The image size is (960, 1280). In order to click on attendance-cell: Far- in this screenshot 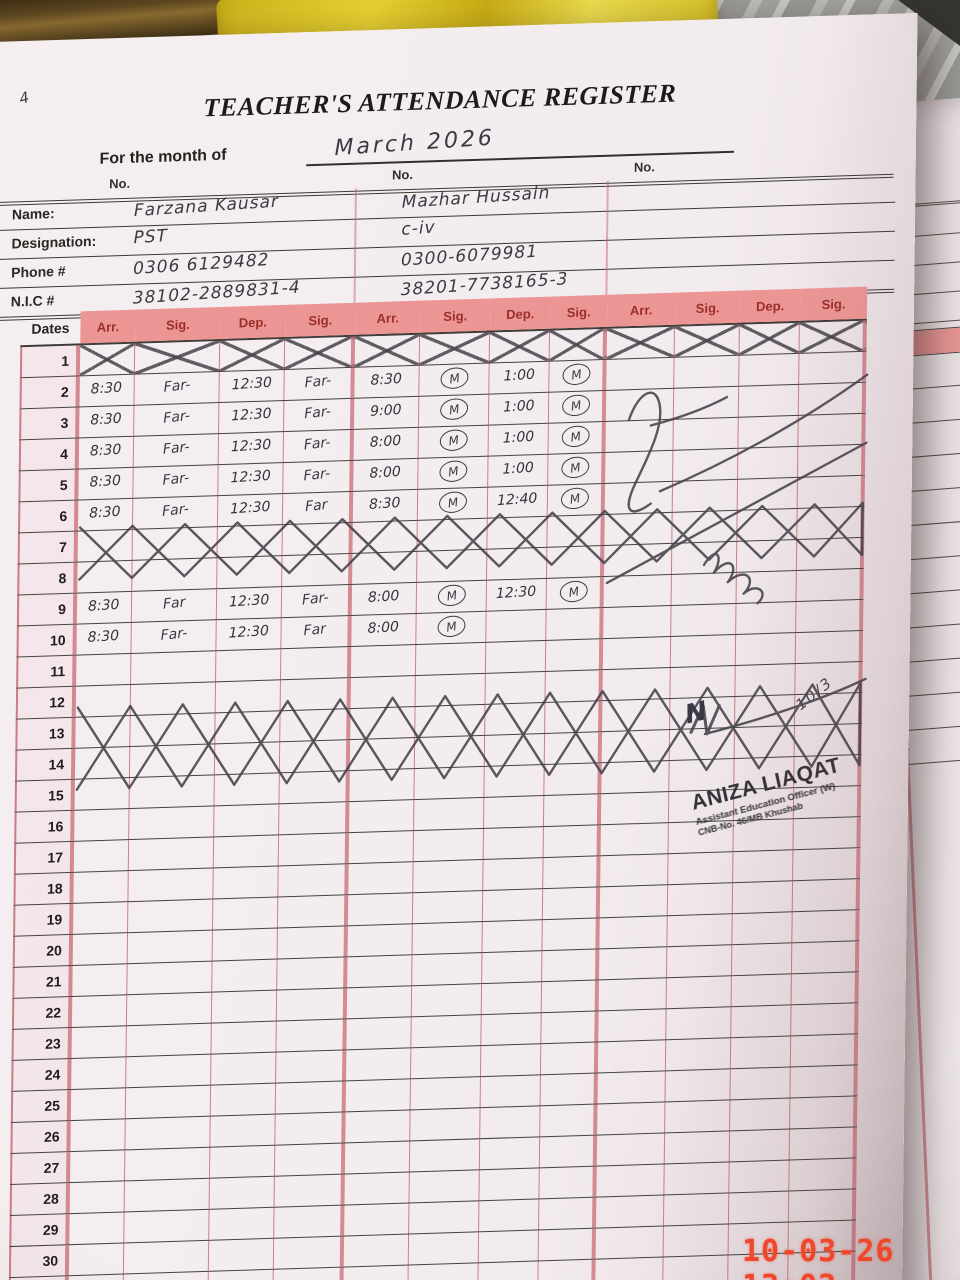, I will do `click(176, 450)`.